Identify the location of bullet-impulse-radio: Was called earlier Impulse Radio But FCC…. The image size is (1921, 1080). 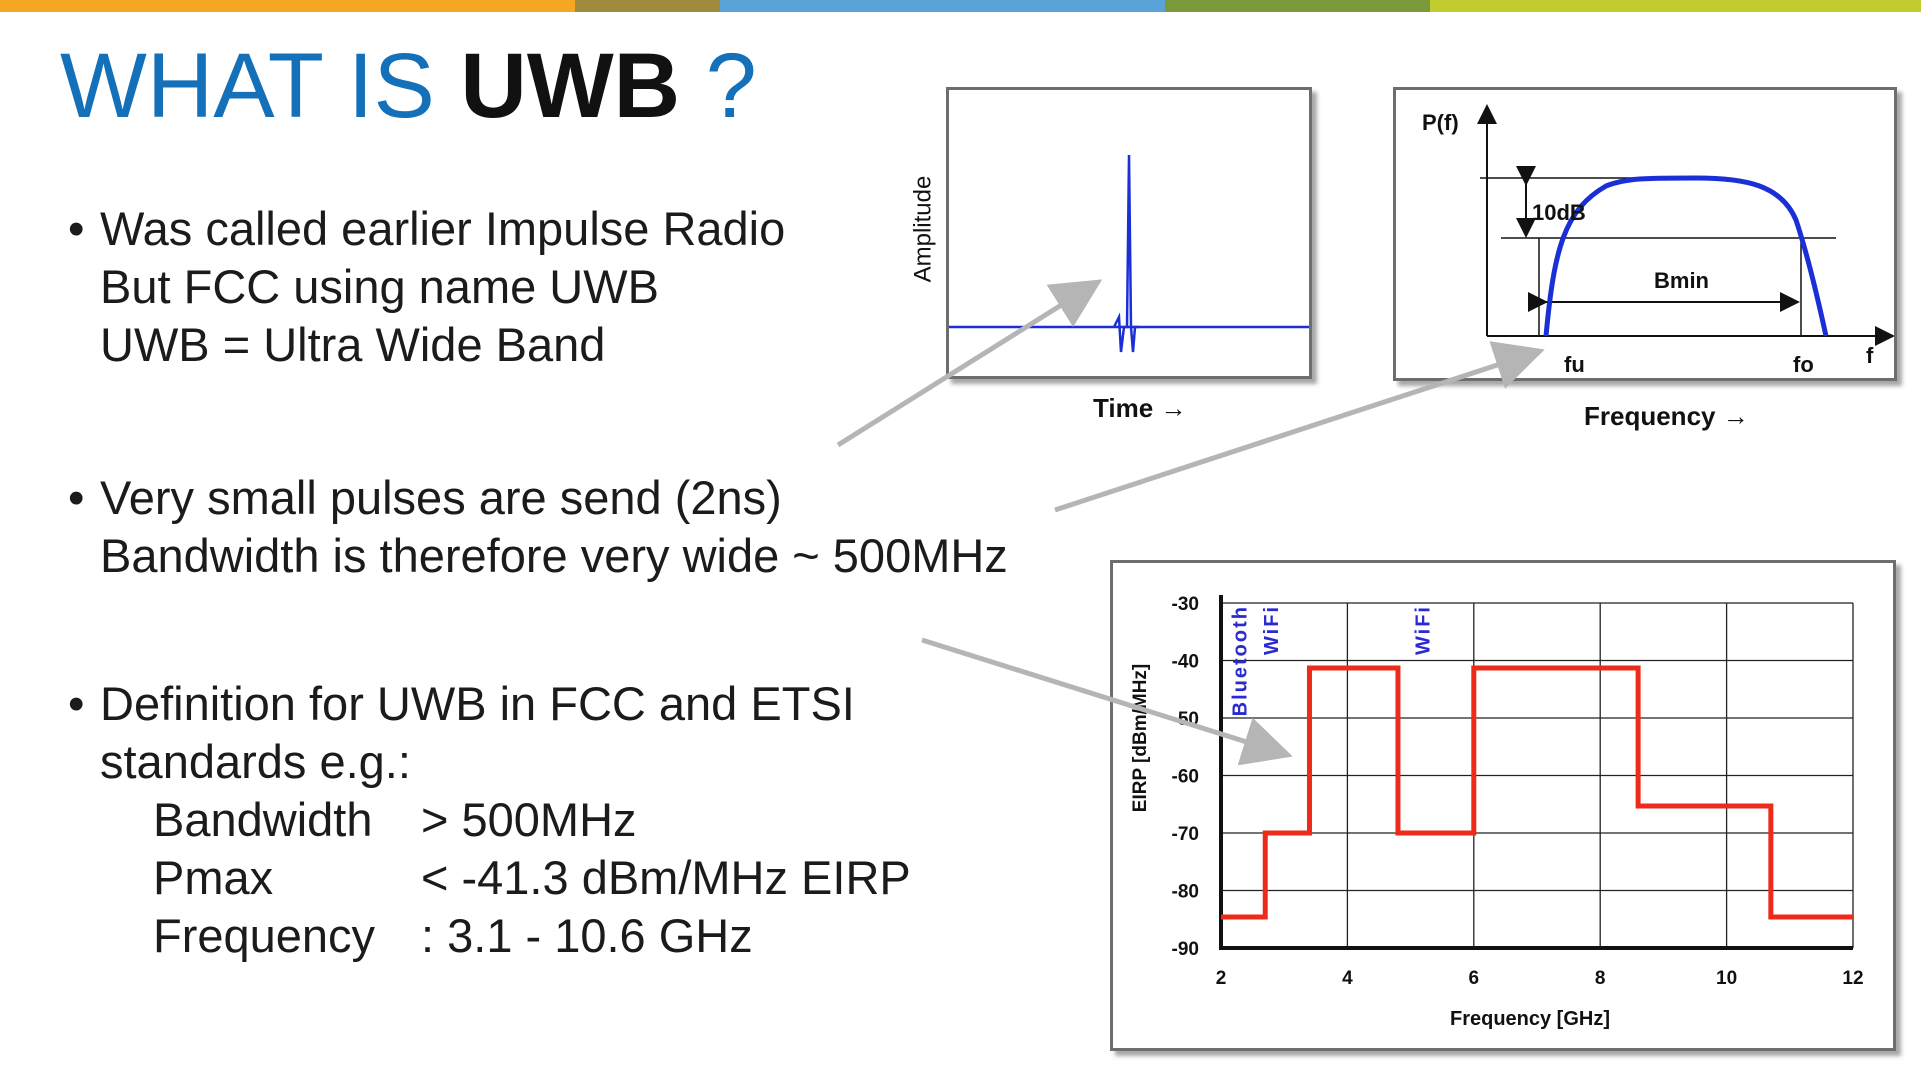
(568, 287).